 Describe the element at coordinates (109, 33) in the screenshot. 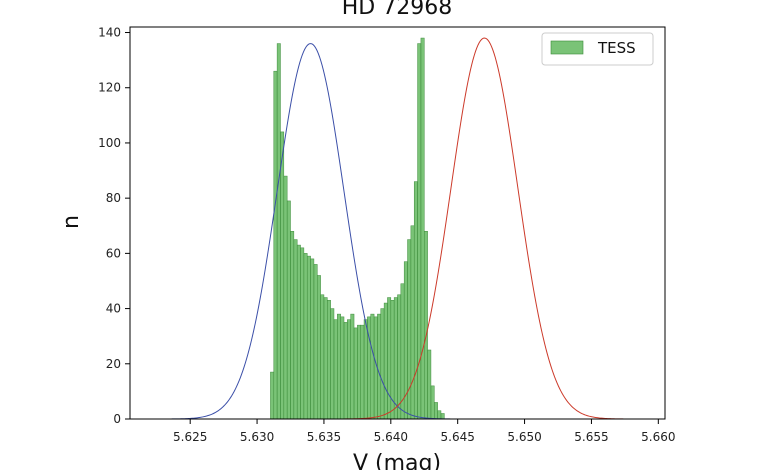

I see `y-tick-label: 140` at that location.